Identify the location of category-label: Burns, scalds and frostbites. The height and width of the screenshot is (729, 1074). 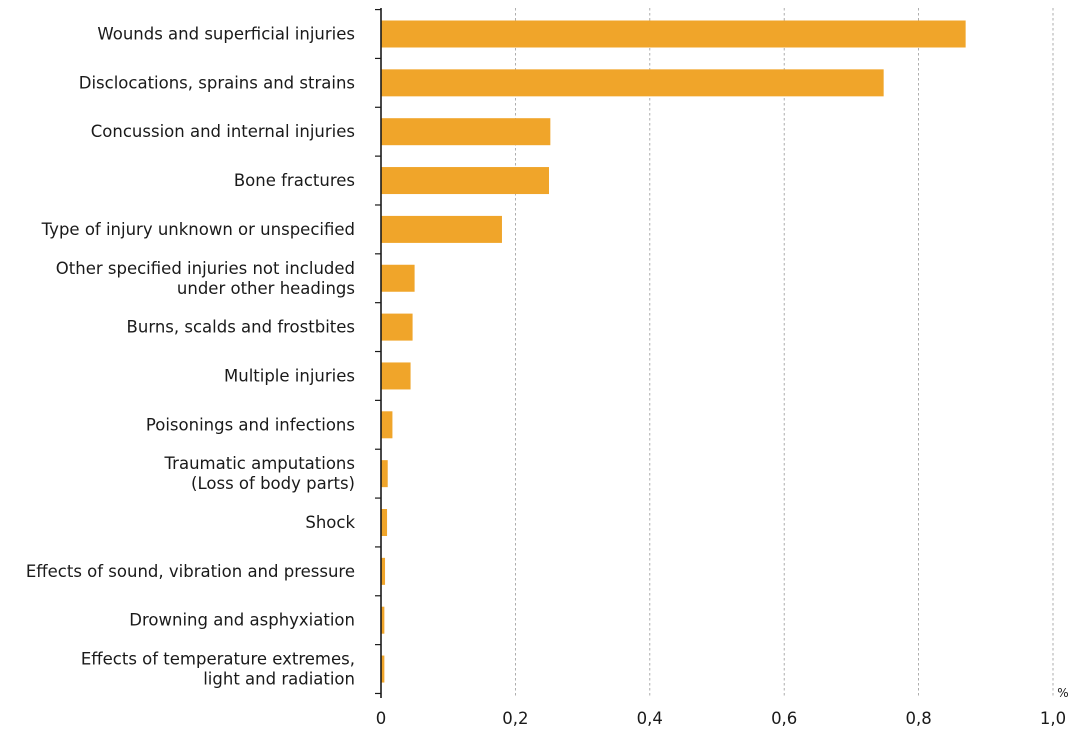
(241, 327).